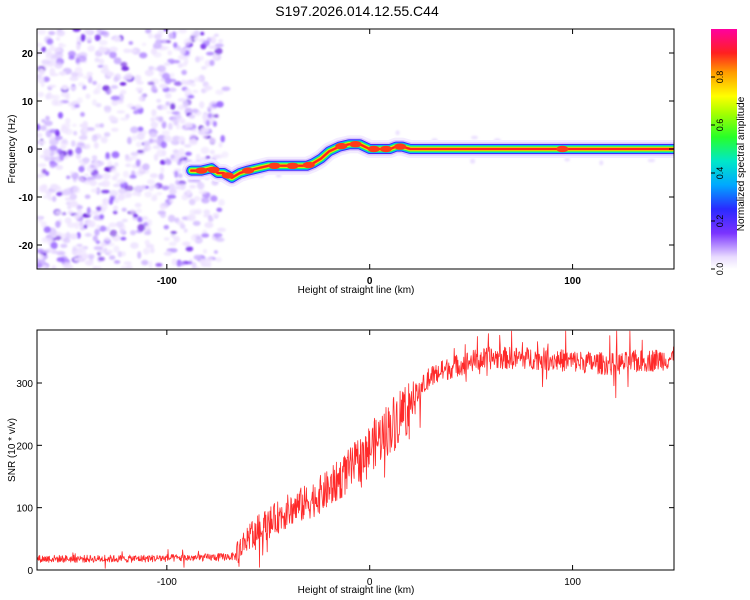 Image resolution: width=750 pixels, height=600 pixels. Describe the element at coordinates (30, 150) in the screenshot. I see `spectrogram-ytick-label: 0` at that location.